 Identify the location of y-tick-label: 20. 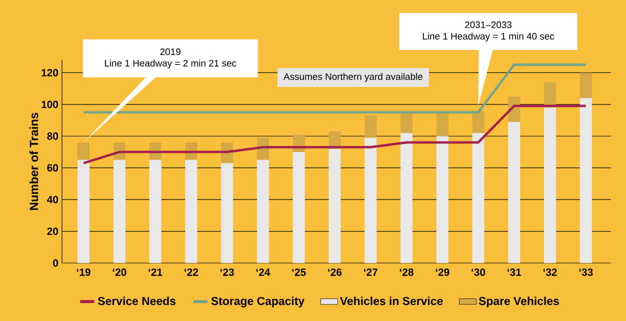
(52, 231).